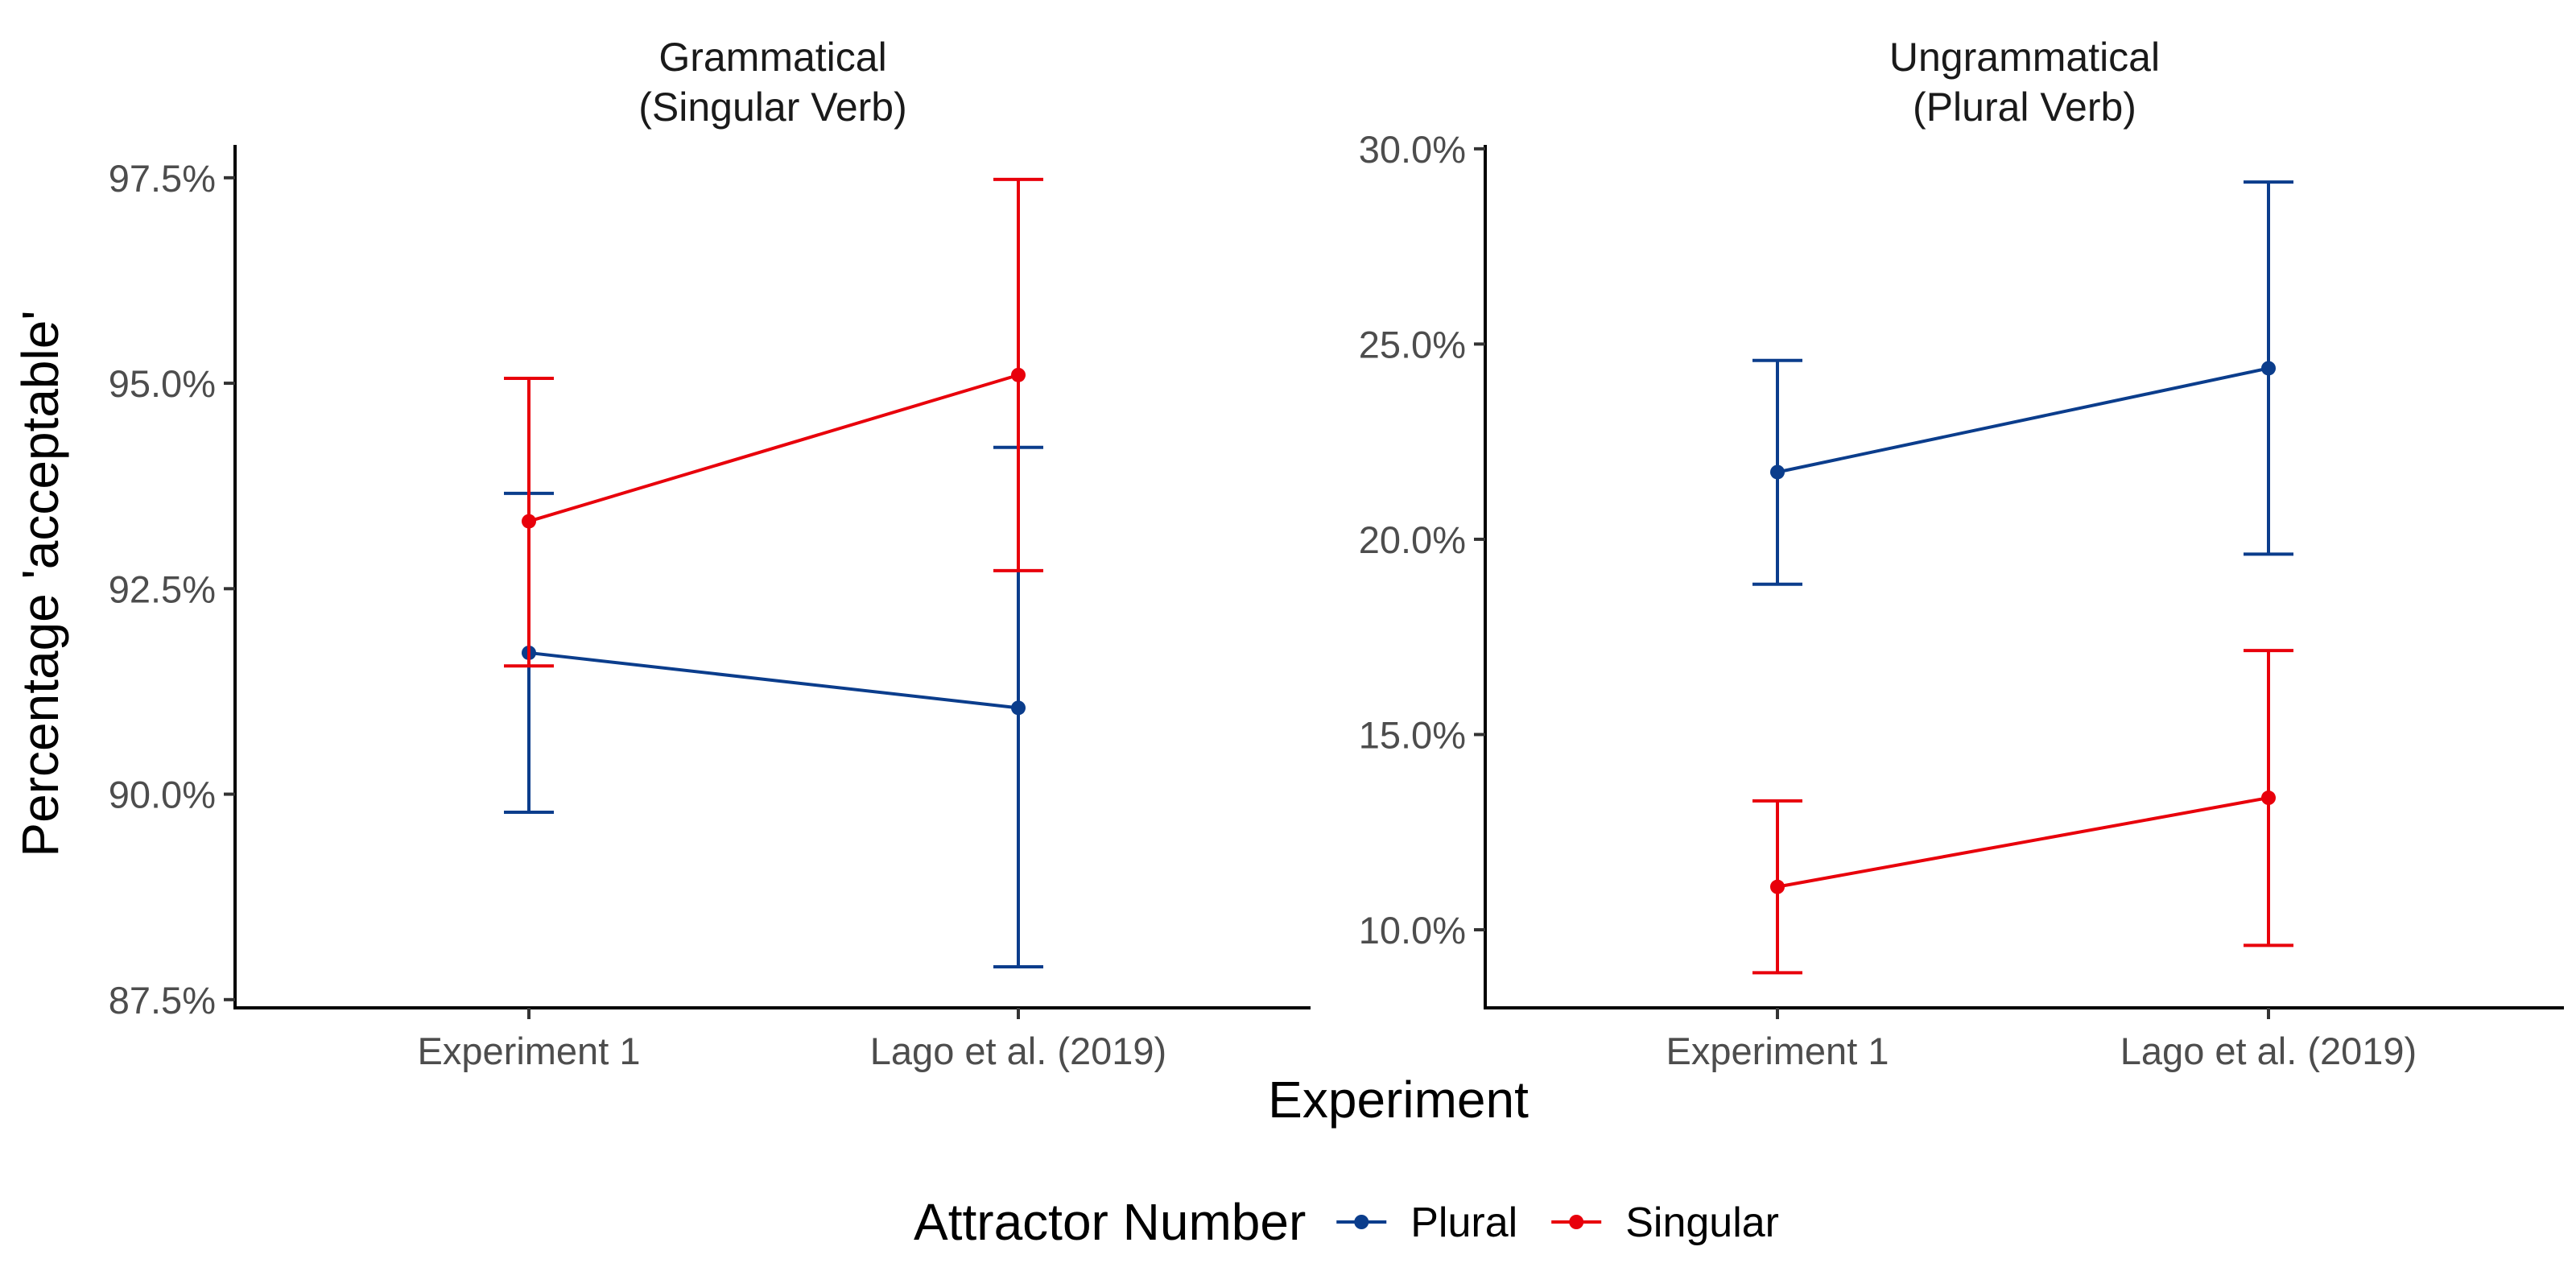 This screenshot has width=2576, height=1288. What do you see at coordinates (772, 107) in the screenshot?
I see `panel-title-line2: (Singular Verb)` at bounding box center [772, 107].